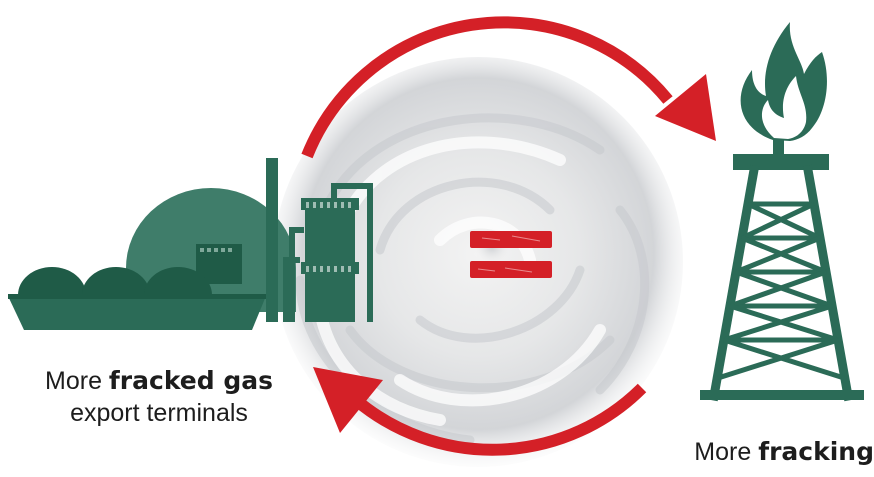  I want to click on caption-right-bold: fracking, so click(816, 451).